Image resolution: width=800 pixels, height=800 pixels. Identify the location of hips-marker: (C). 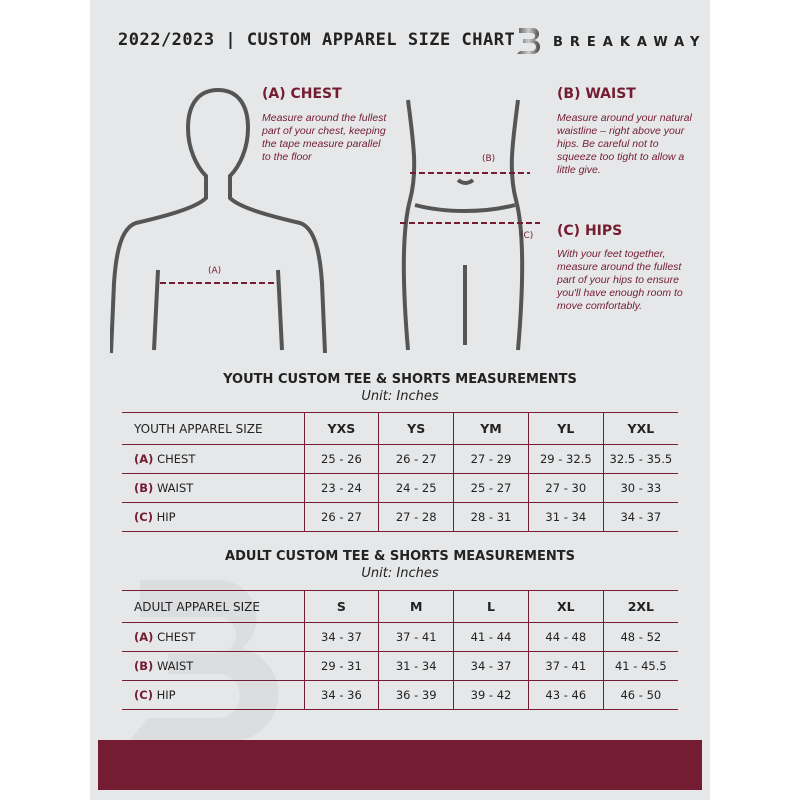
(527, 236).